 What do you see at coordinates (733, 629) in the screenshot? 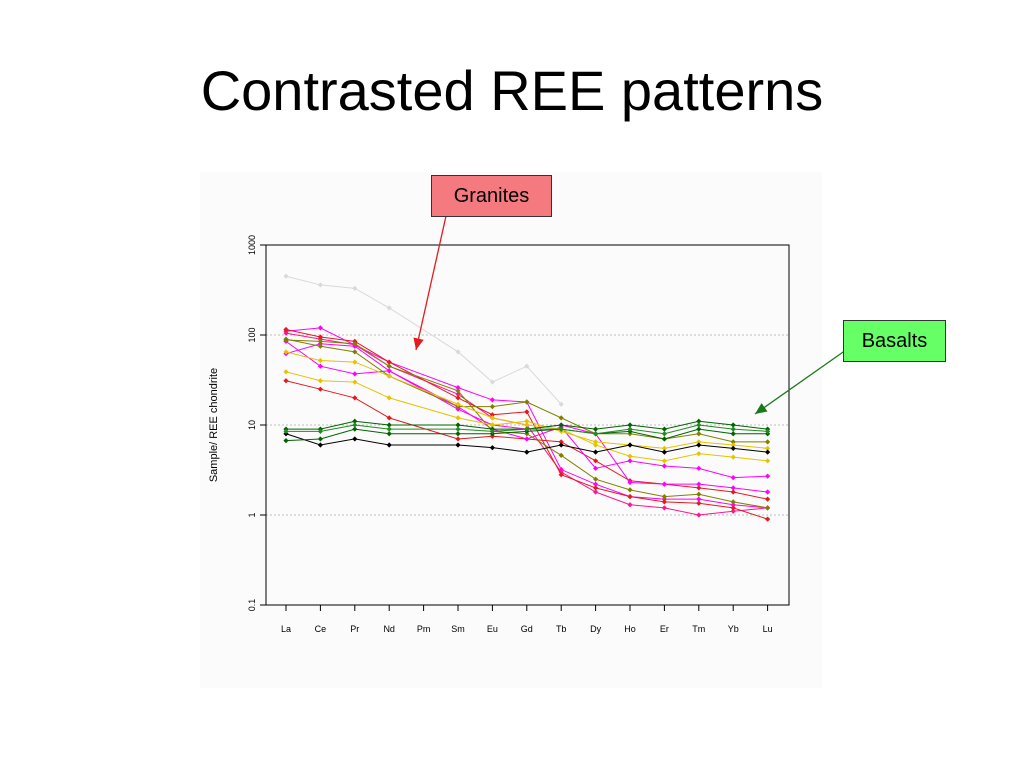
I see `x-tick-label-yb: Yb` at bounding box center [733, 629].